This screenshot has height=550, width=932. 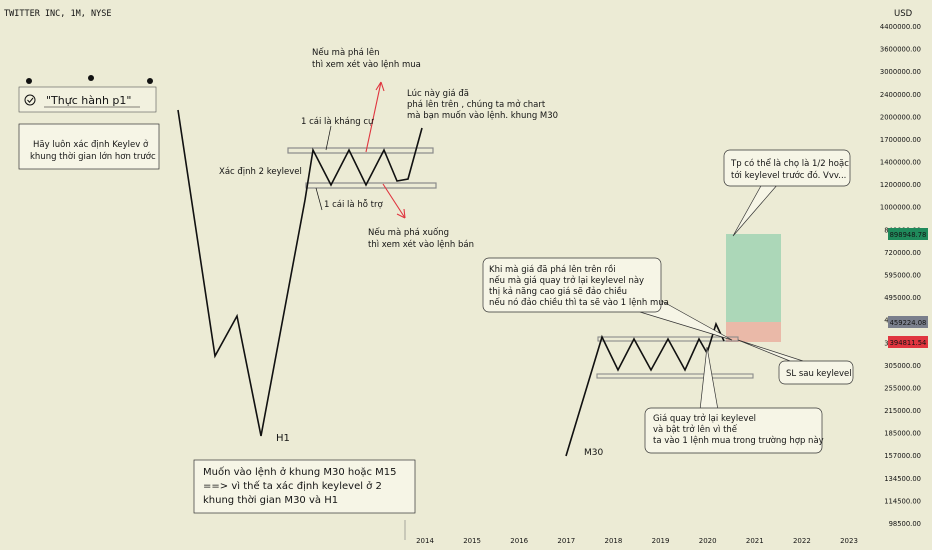 I want to click on price-tick-label: 1000000.00, so click(x=900, y=208).